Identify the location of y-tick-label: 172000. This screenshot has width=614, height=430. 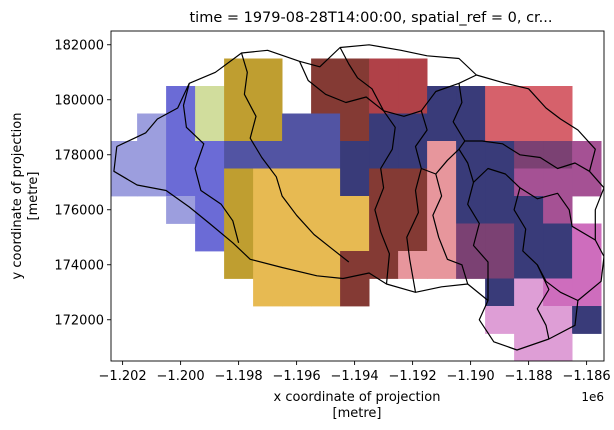
(79, 320).